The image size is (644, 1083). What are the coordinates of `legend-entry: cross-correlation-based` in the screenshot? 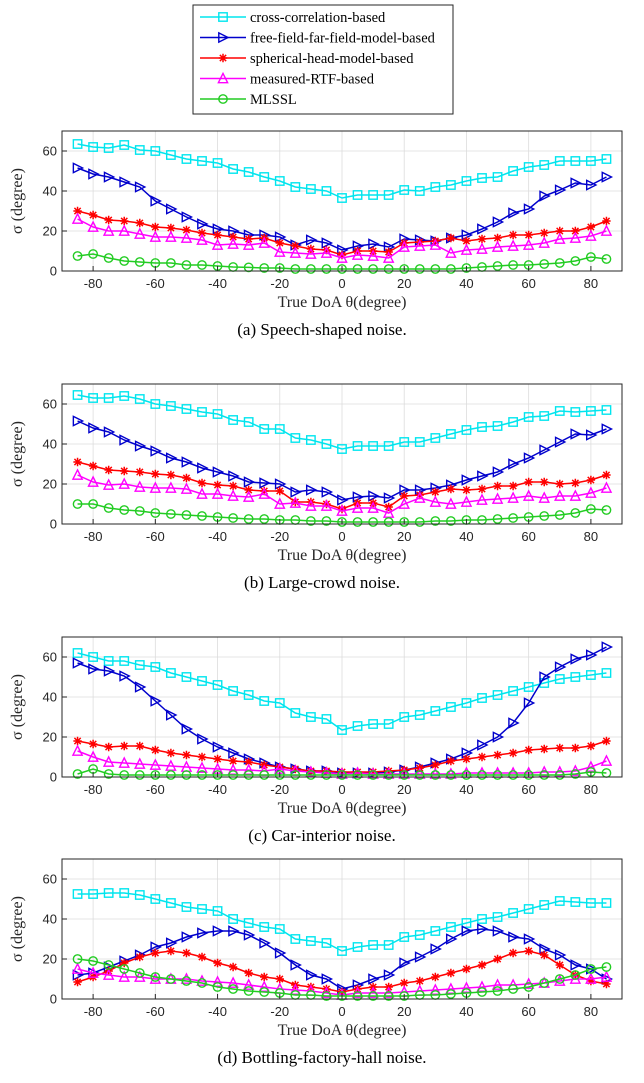 It's located at (293, 18).